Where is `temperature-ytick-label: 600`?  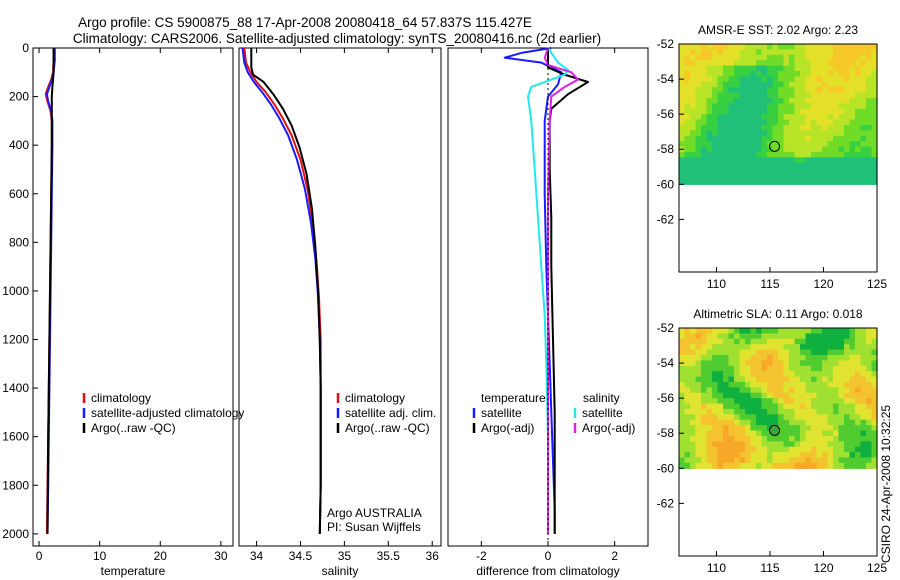 temperature-ytick-label: 600 is located at coordinates (19, 194).